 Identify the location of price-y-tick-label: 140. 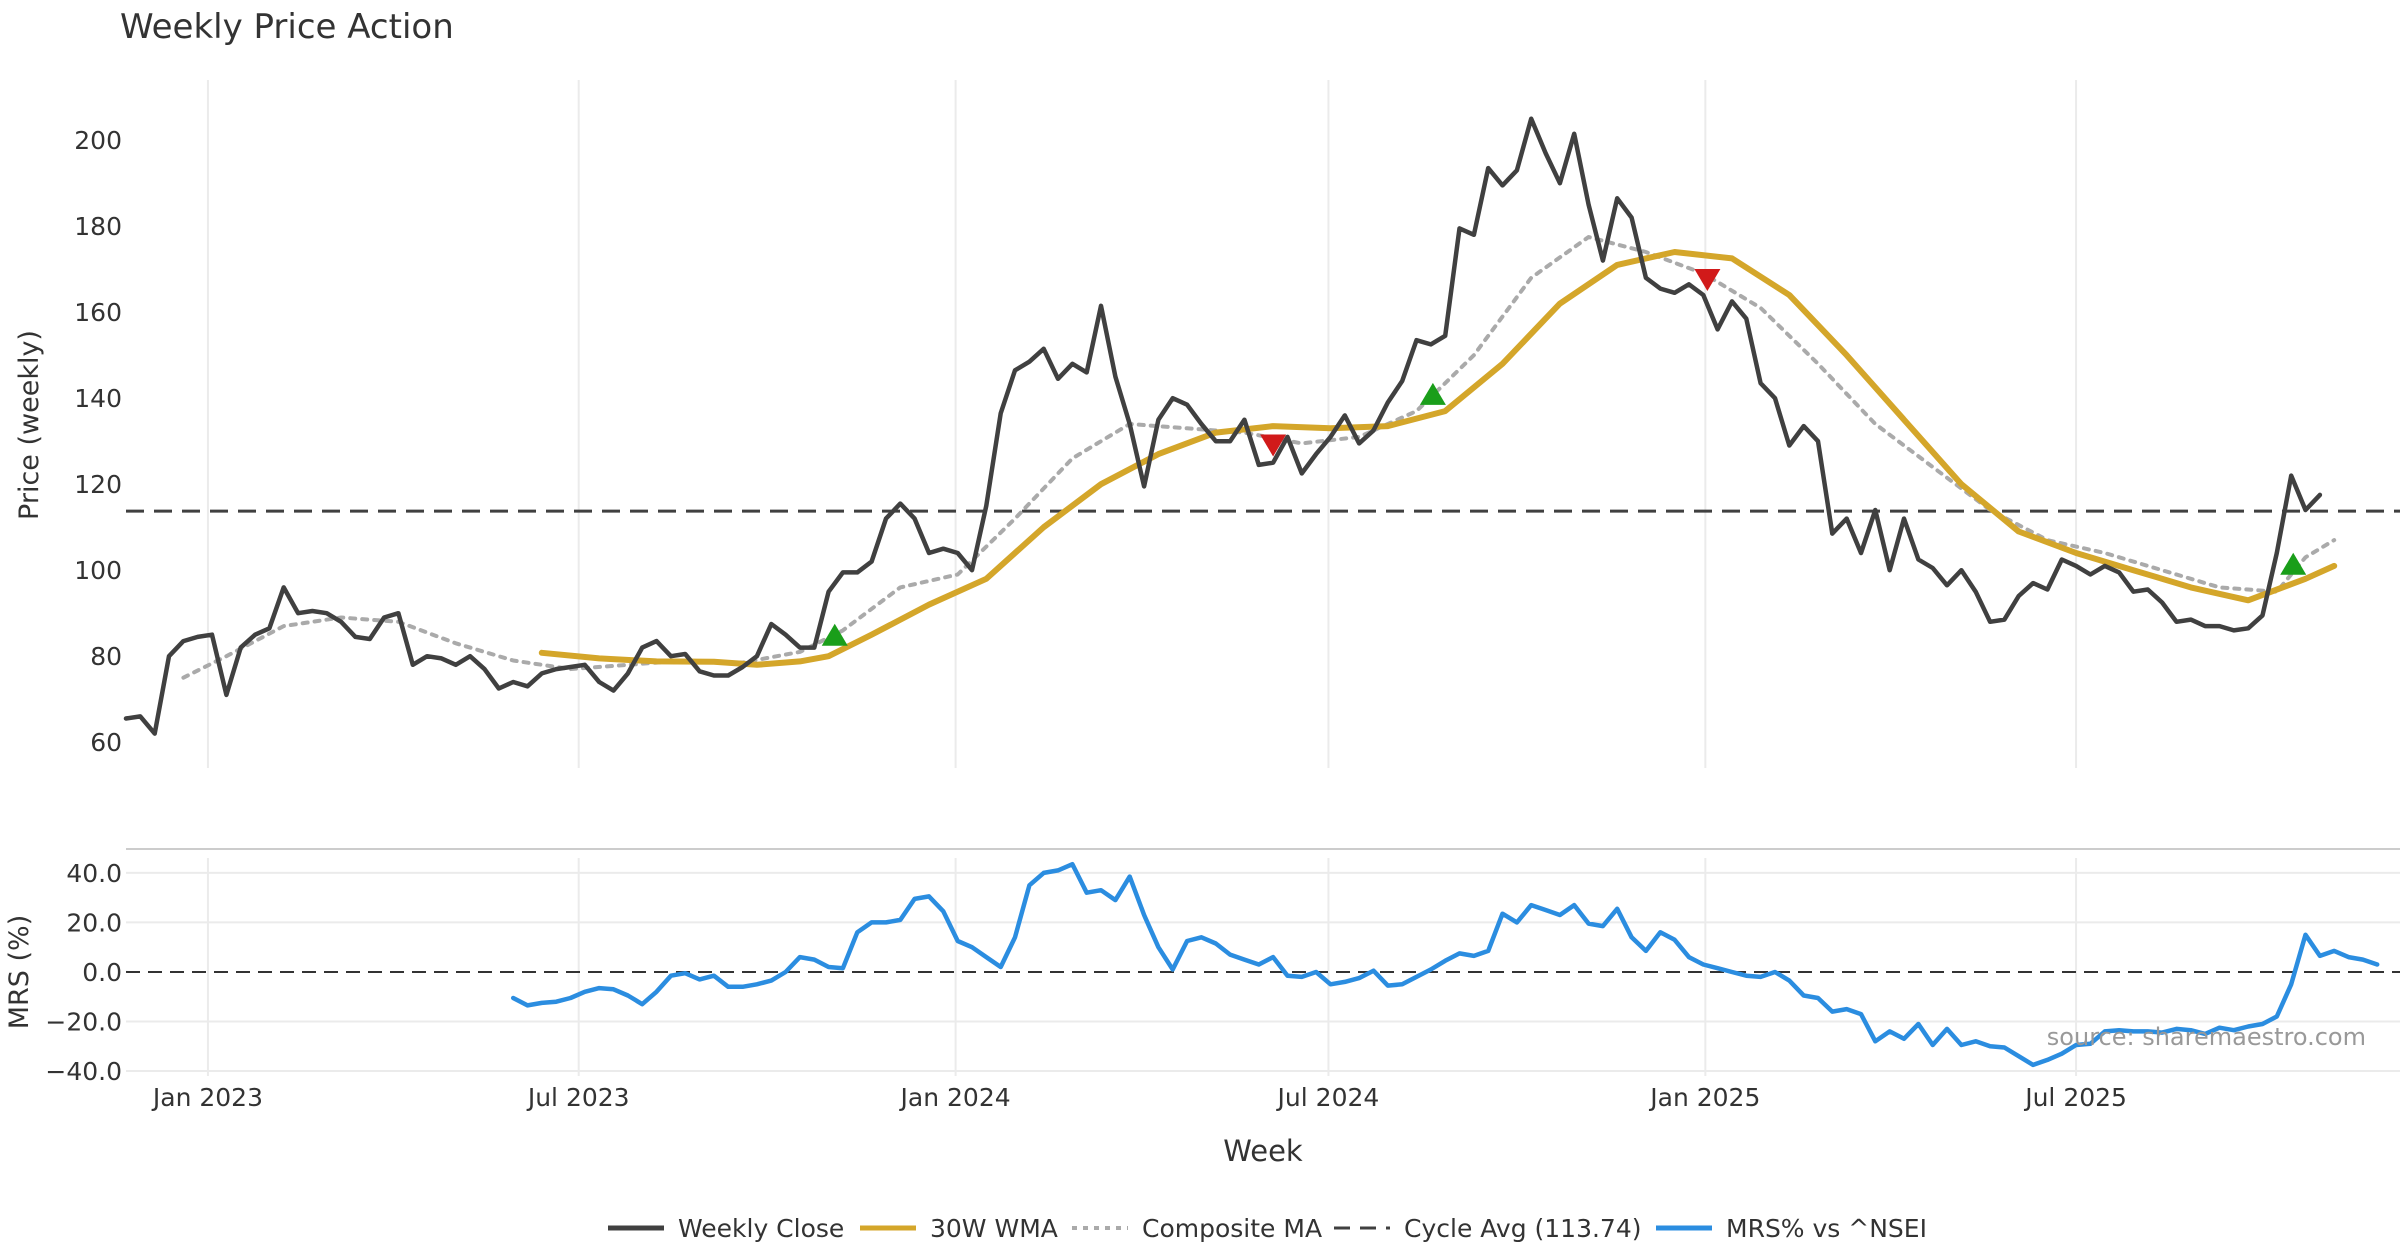
(98, 398).